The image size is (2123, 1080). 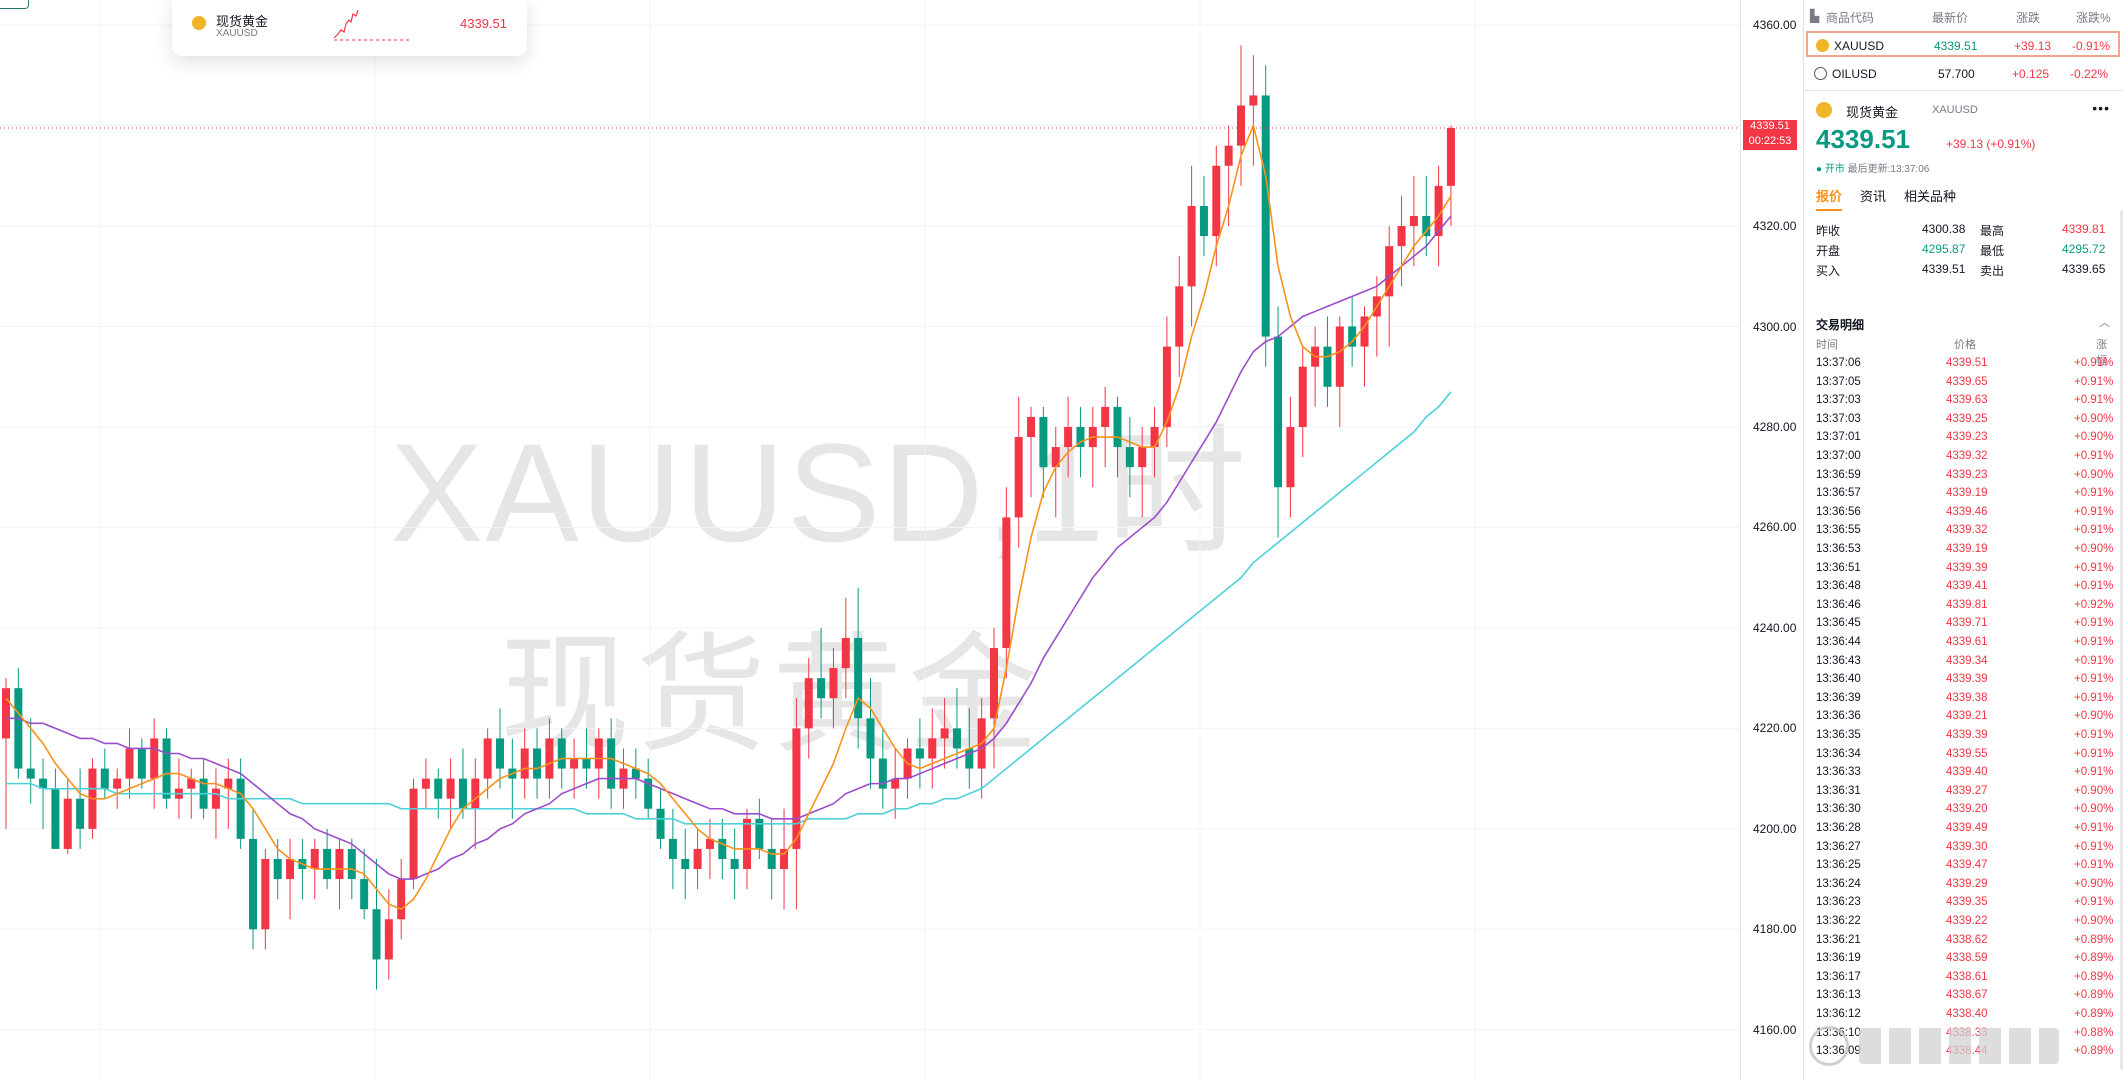 I want to click on detail-price: 4339.51, so click(x=1863, y=139).